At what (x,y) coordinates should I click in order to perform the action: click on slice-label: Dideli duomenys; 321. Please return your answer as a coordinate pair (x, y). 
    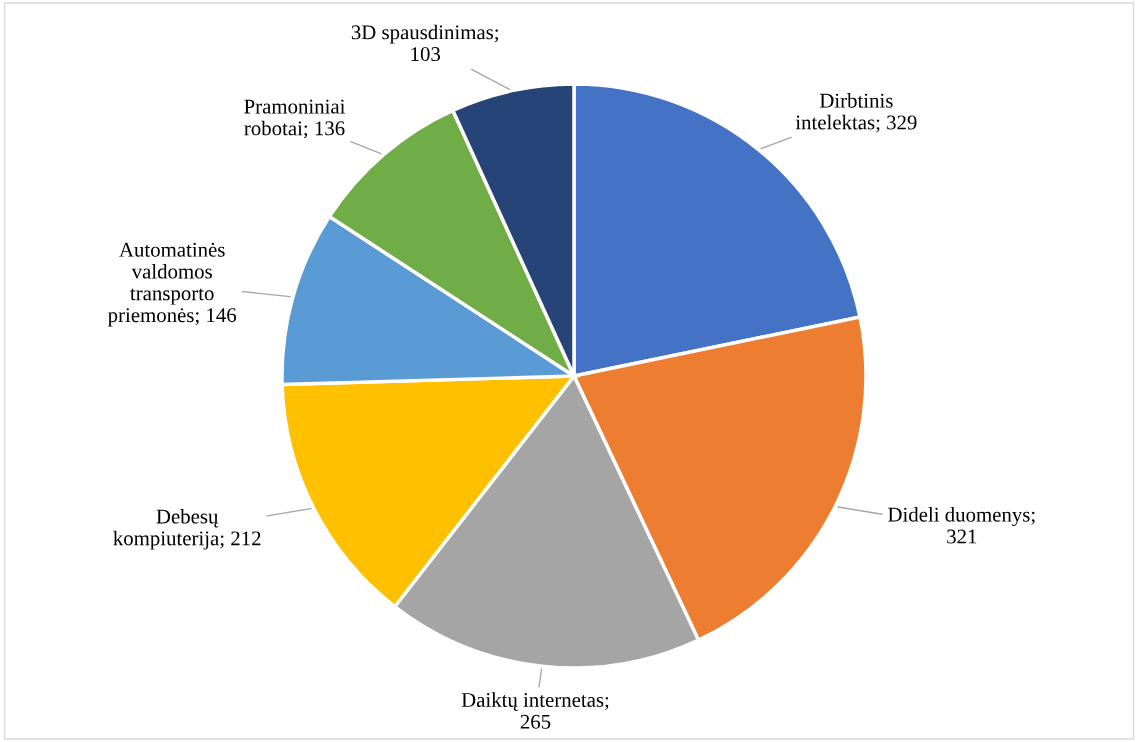
    Looking at the image, I should click on (961, 525).